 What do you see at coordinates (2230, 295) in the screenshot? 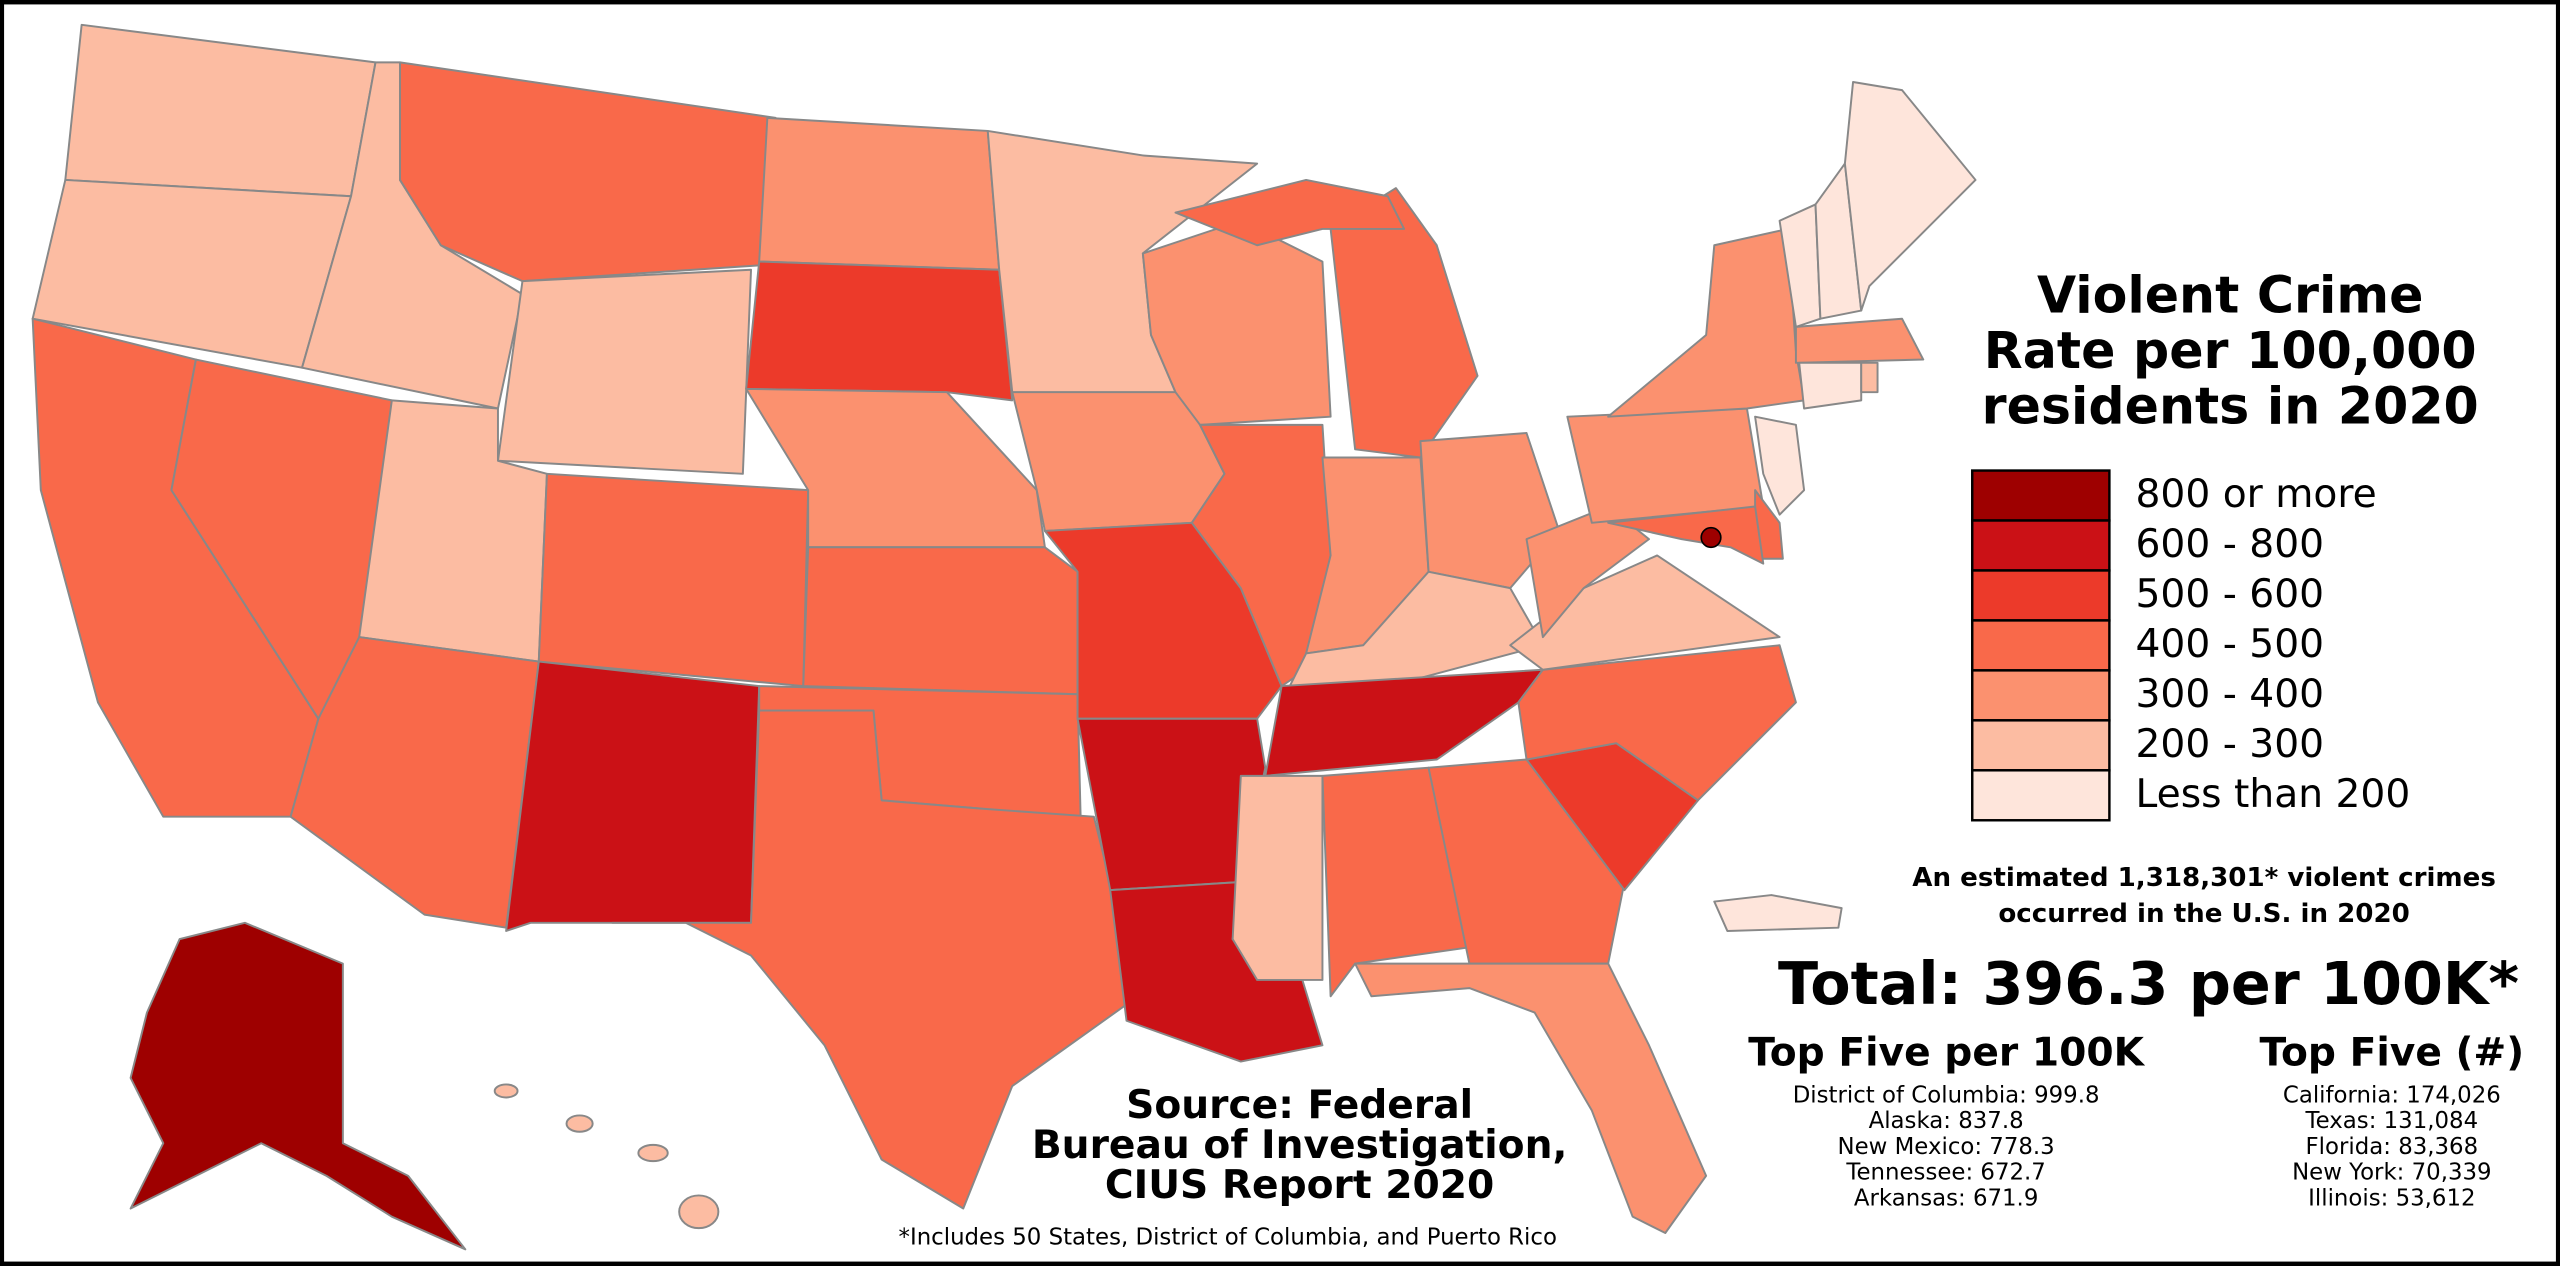
I see `title: Violent Crime` at bounding box center [2230, 295].